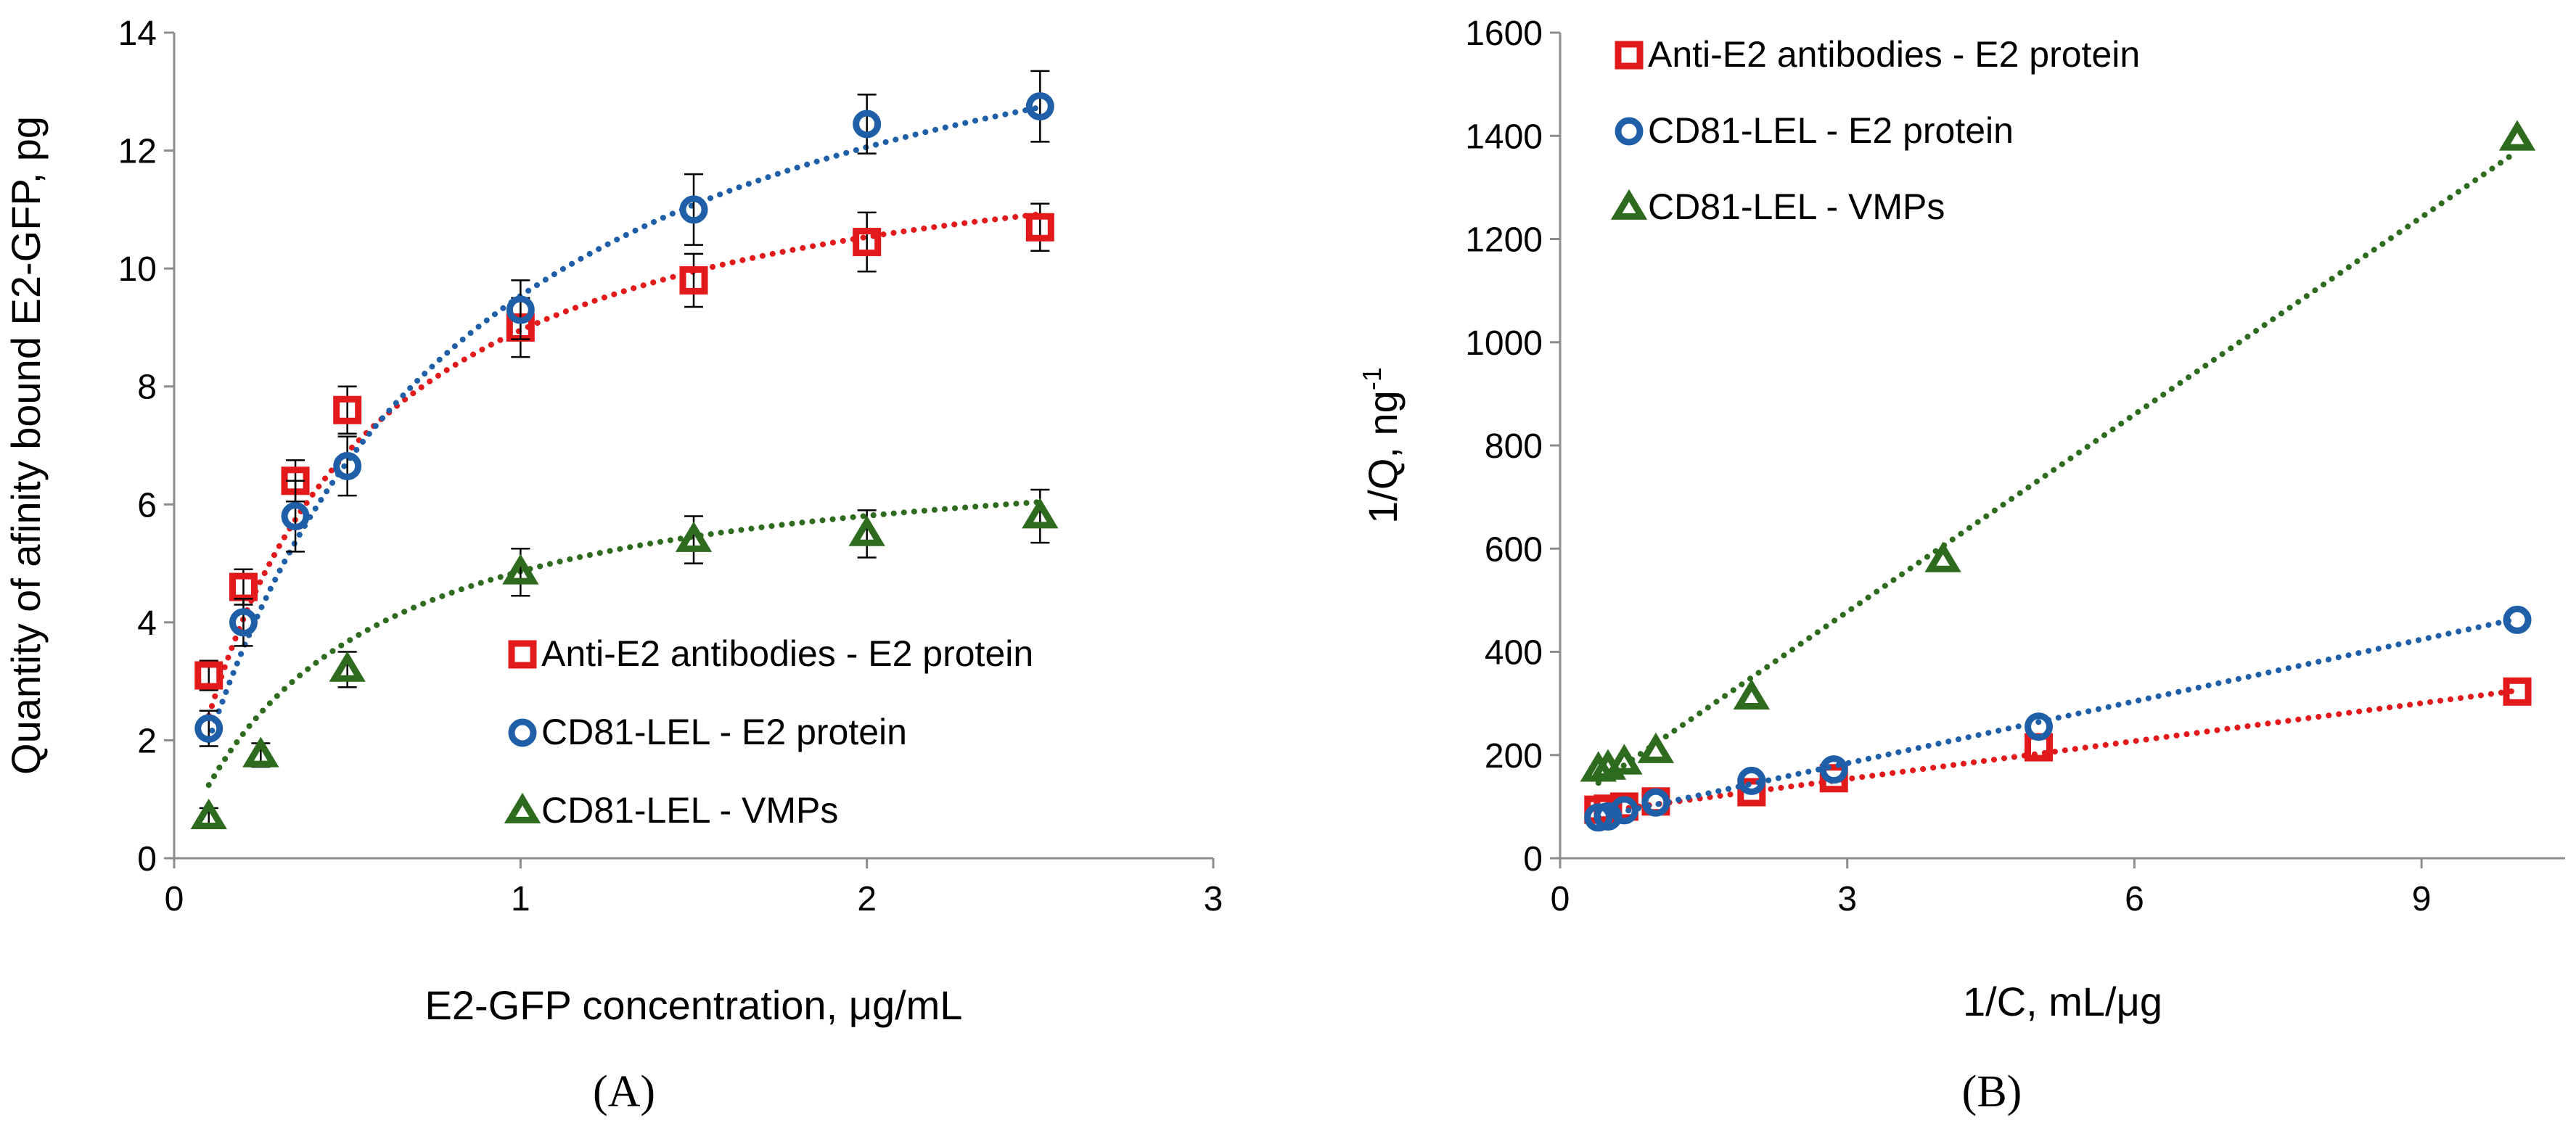  I want to click on y-tick-label: 6, so click(147, 505).